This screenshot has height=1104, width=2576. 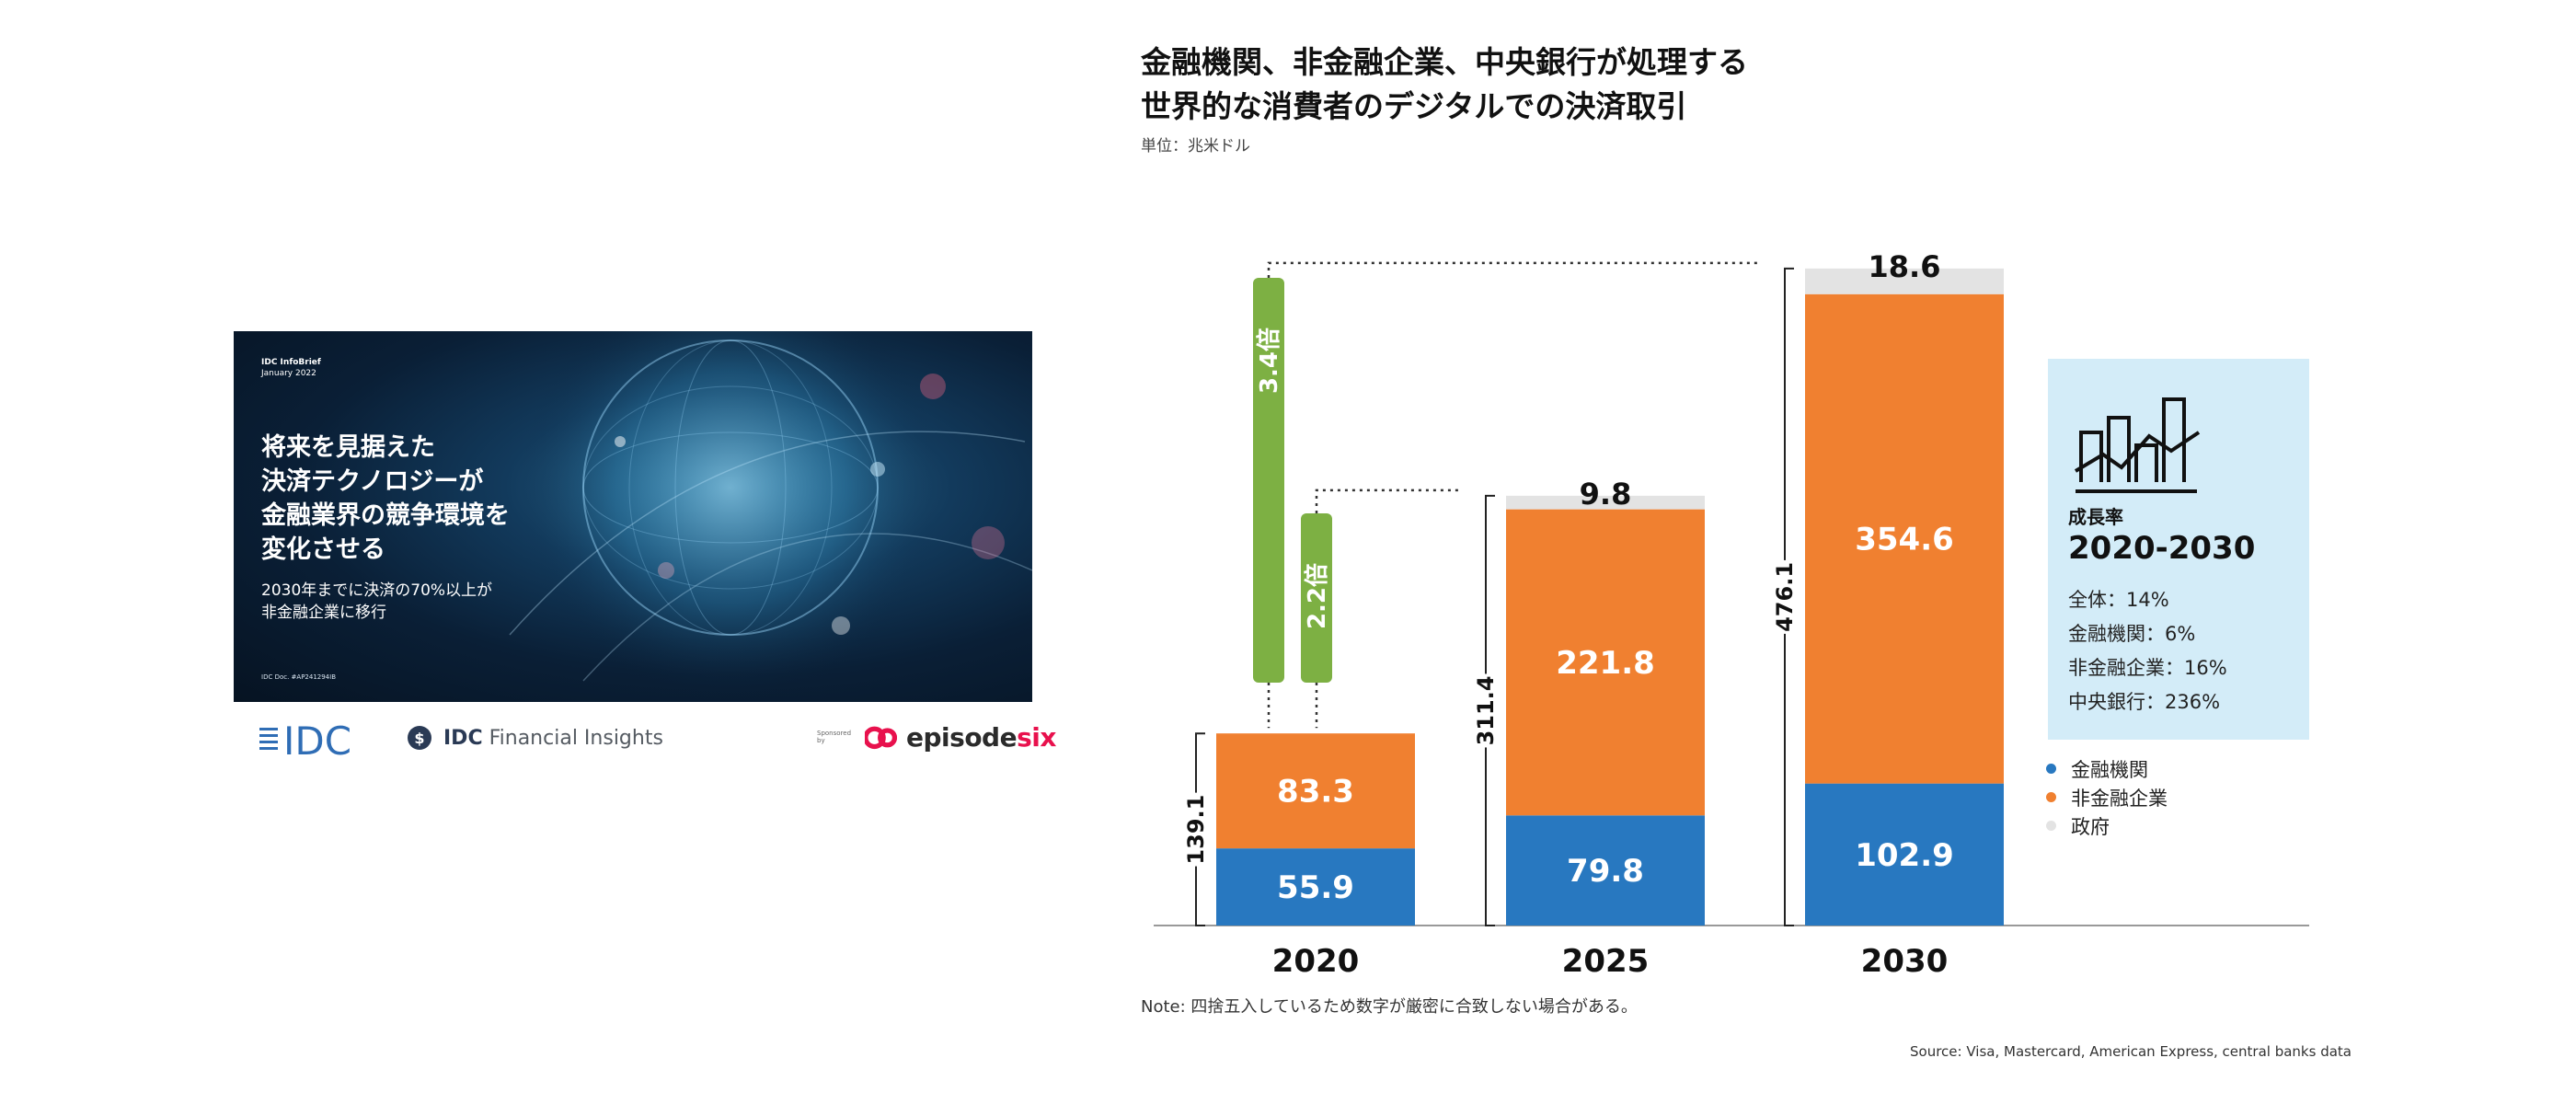 I want to click on bar-label-2020-series-1: 83.3, so click(x=1315, y=792).